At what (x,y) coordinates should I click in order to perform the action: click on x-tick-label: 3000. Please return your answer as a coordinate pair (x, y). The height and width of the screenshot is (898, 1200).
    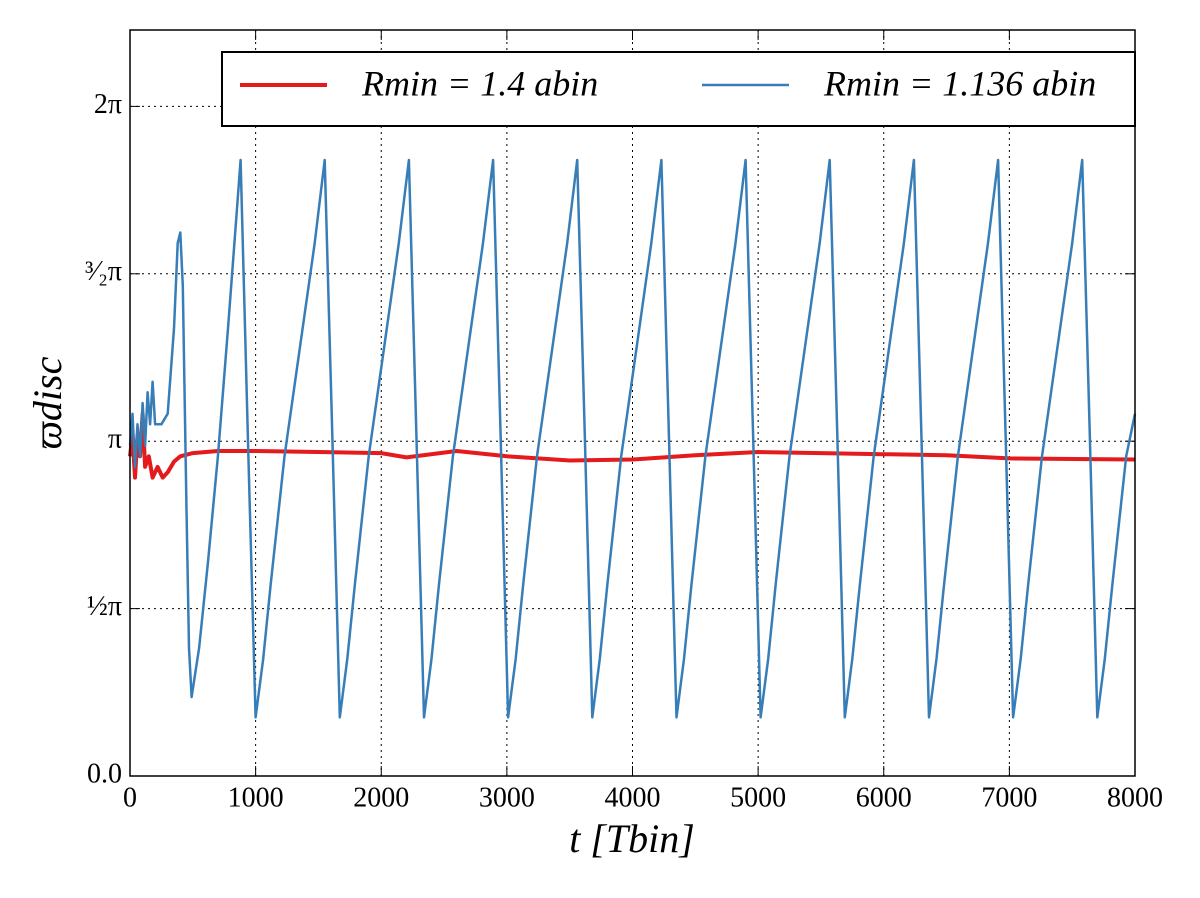
    Looking at the image, I should click on (507, 797).